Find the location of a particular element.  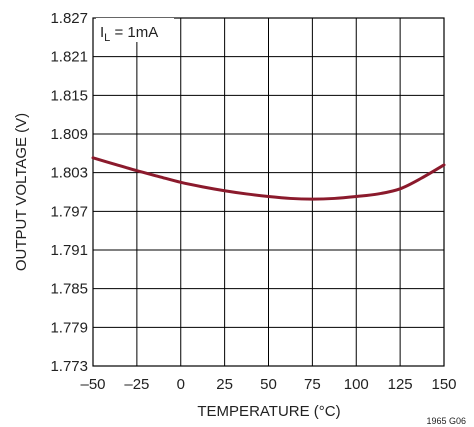

y-axis-label: OUTPUT VOLTAGE (V) is located at coordinates (21, 192).